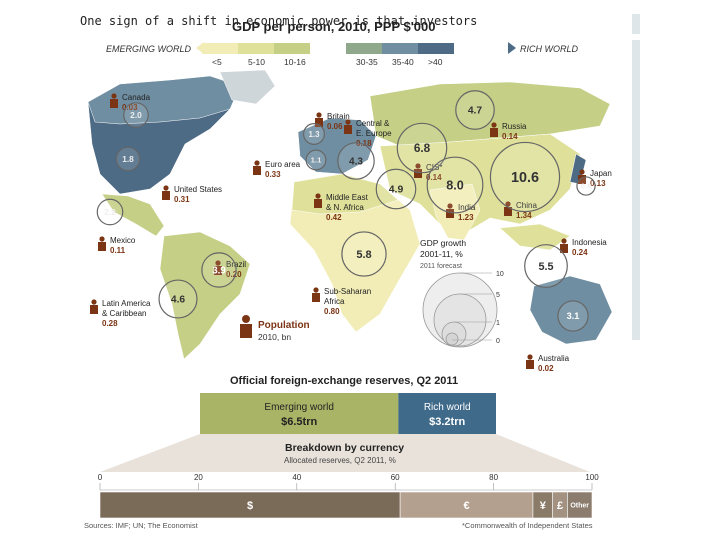 The width and height of the screenshot is (720, 540). What do you see at coordinates (466, 506) in the screenshot?
I see `currency-segment-label: €` at bounding box center [466, 506].